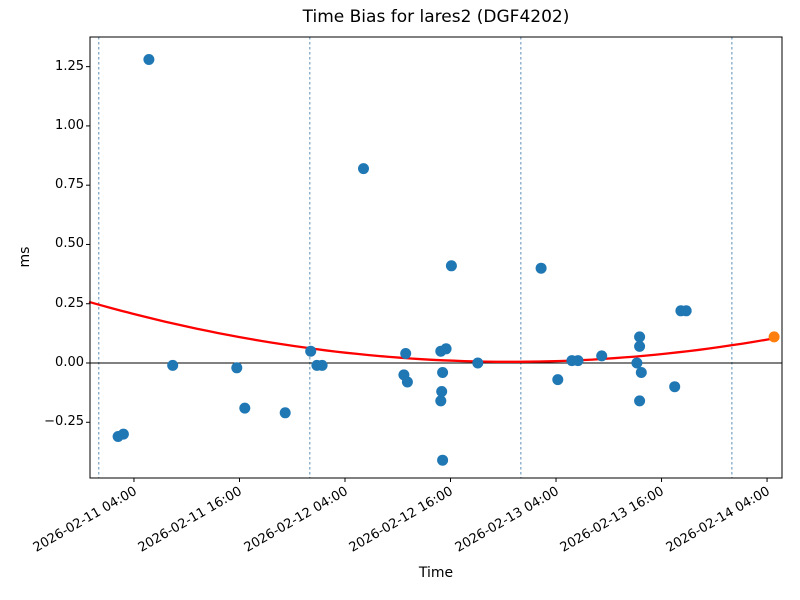 This screenshot has height=600, width=800. I want to click on latest-data-point, so click(774, 337).